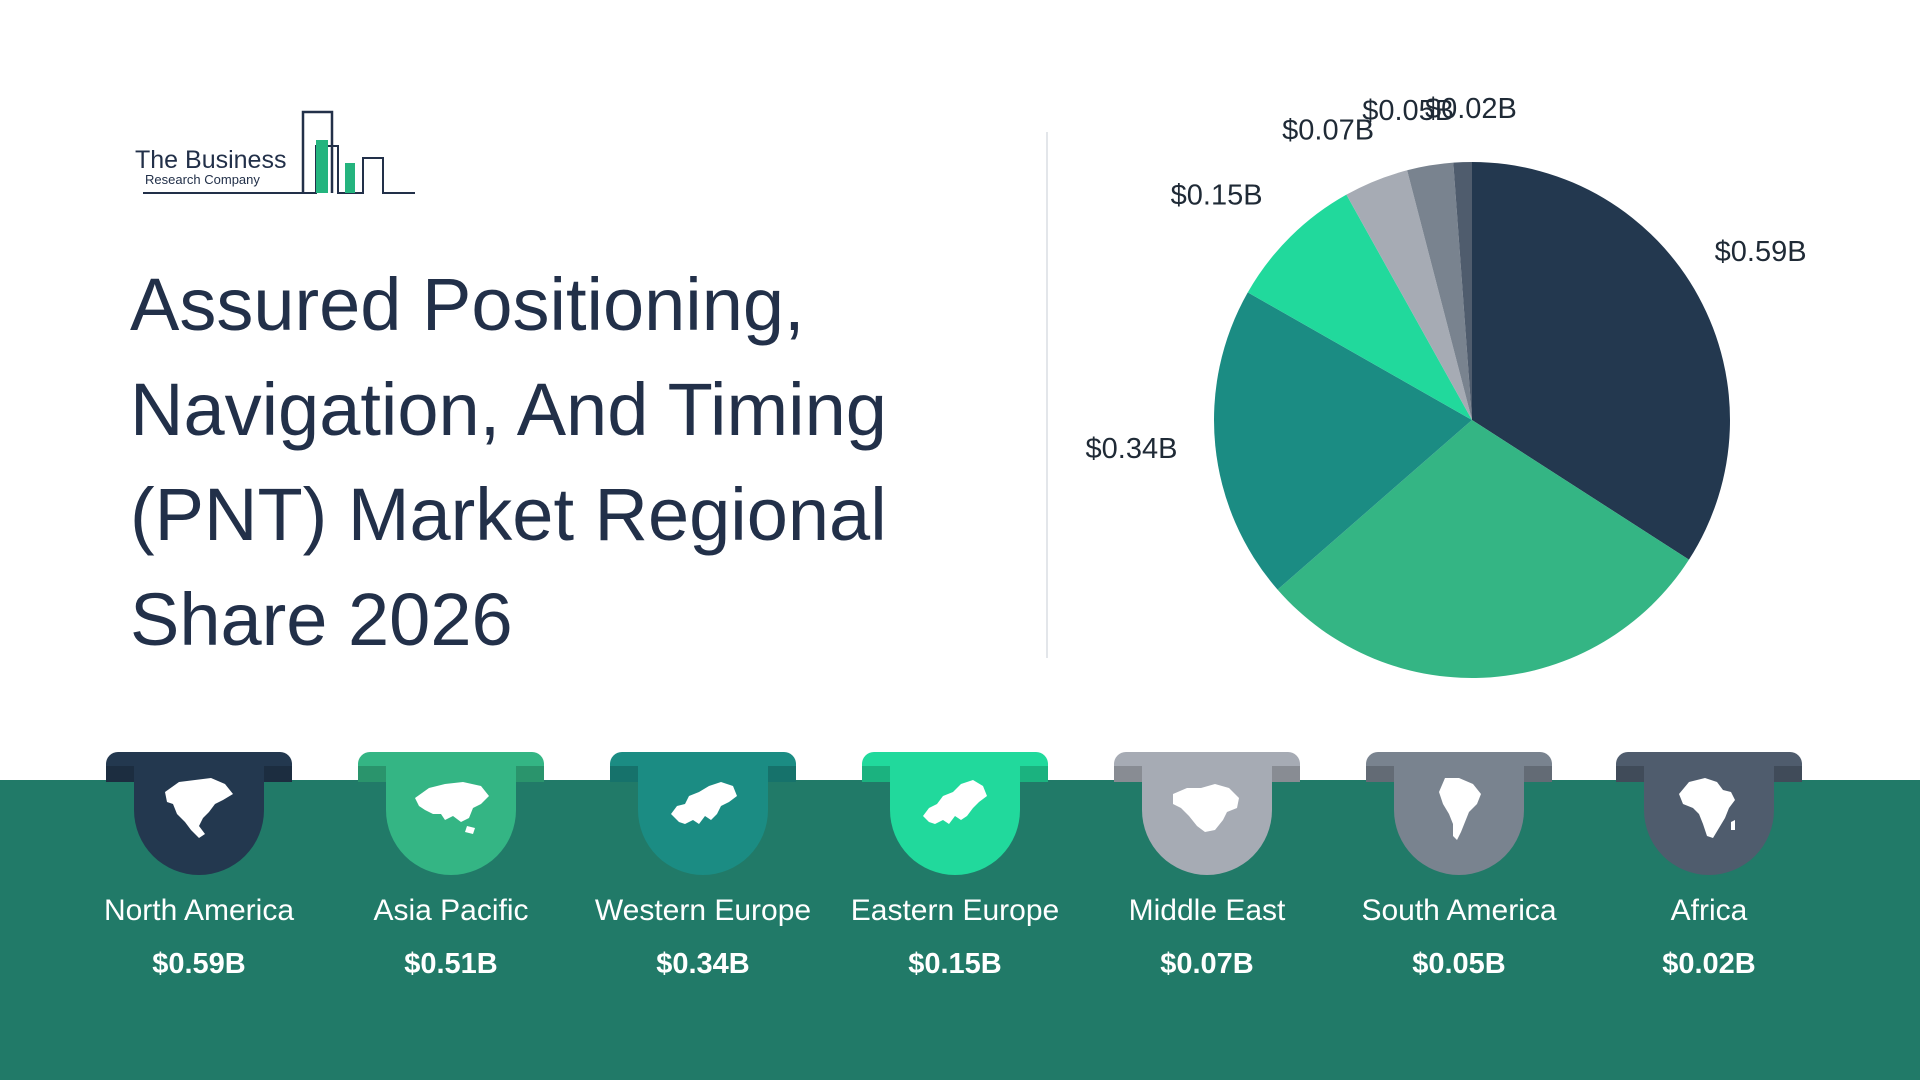 This screenshot has height=1080, width=1920. What do you see at coordinates (1691, 882) in the screenshot?
I see `region-card: Africa $0.02B` at bounding box center [1691, 882].